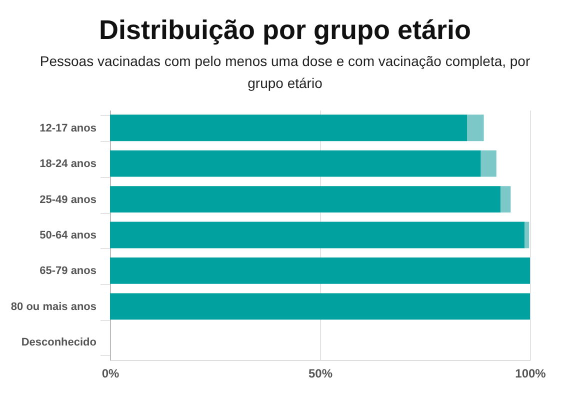 This screenshot has height=408, width=570. I want to click on y-tick-label: 25-49 anos, so click(68, 200).